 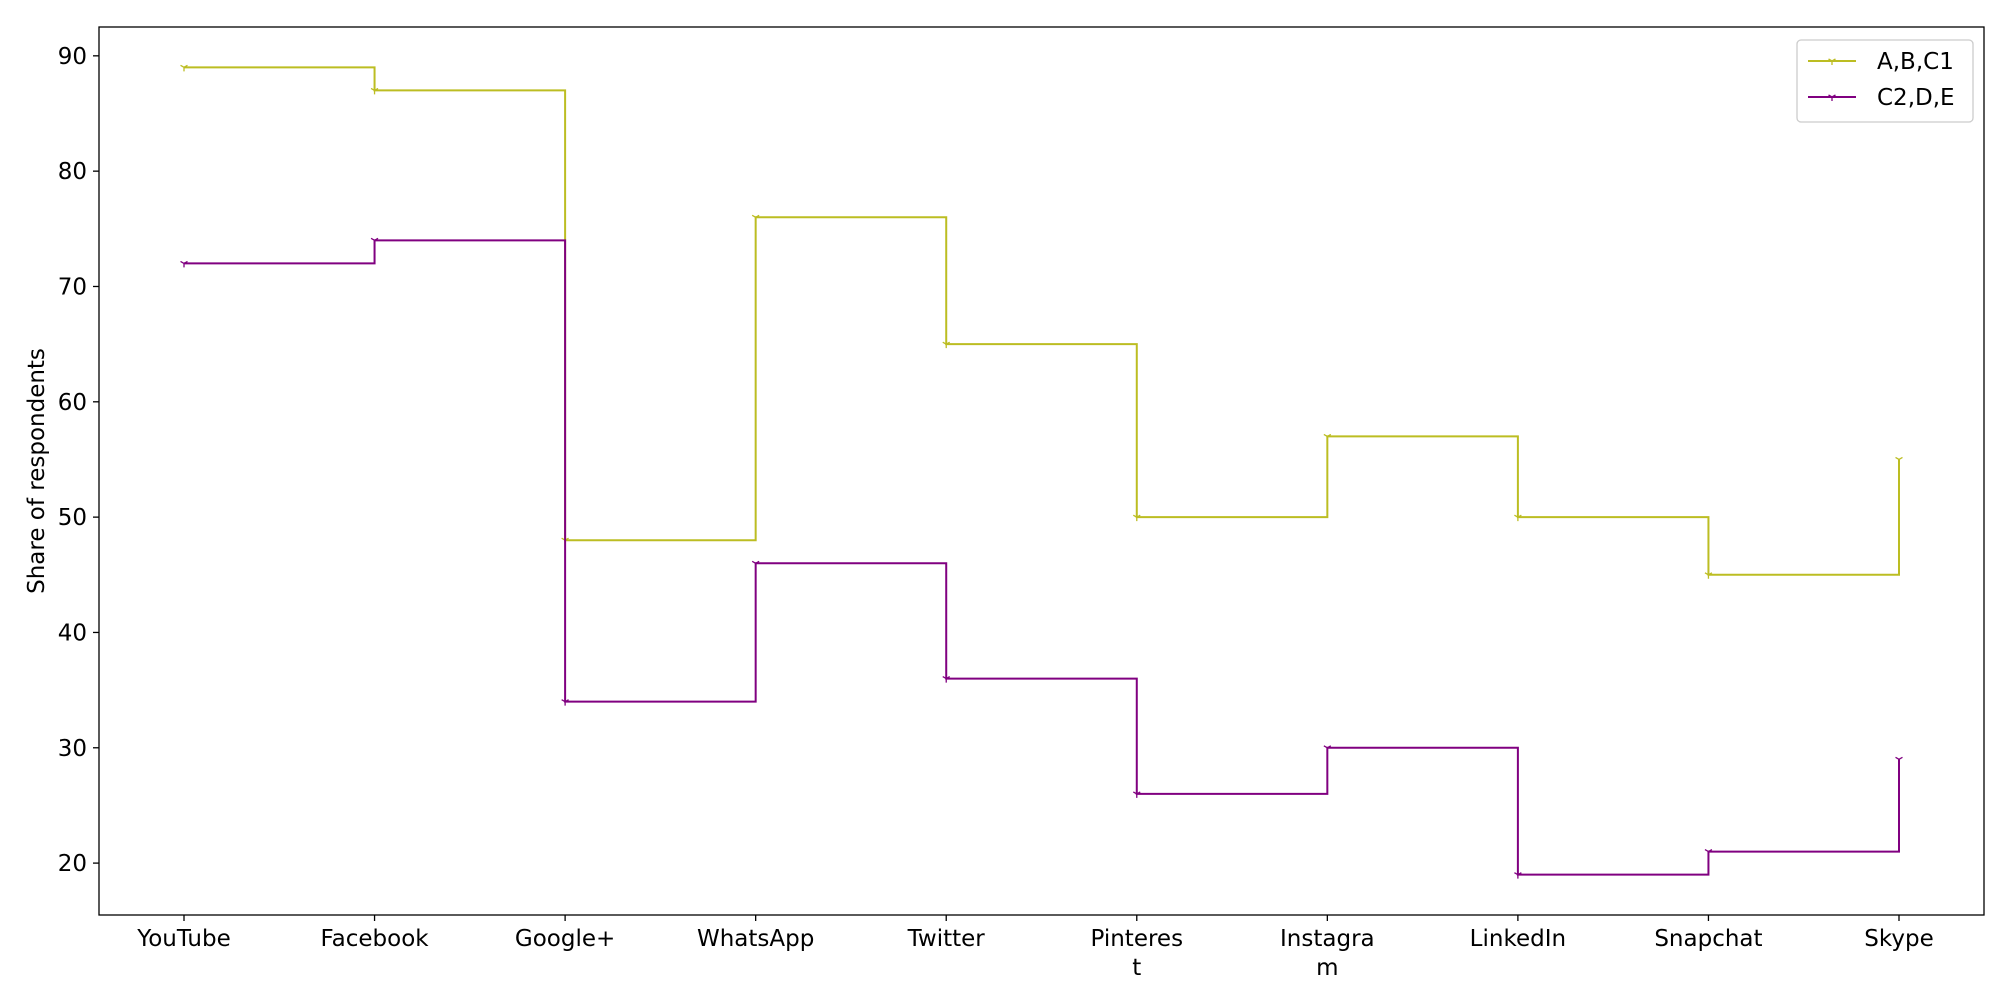 What do you see at coordinates (1915, 62) in the screenshot?
I see `legend-label-1: A,B,C1` at bounding box center [1915, 62].